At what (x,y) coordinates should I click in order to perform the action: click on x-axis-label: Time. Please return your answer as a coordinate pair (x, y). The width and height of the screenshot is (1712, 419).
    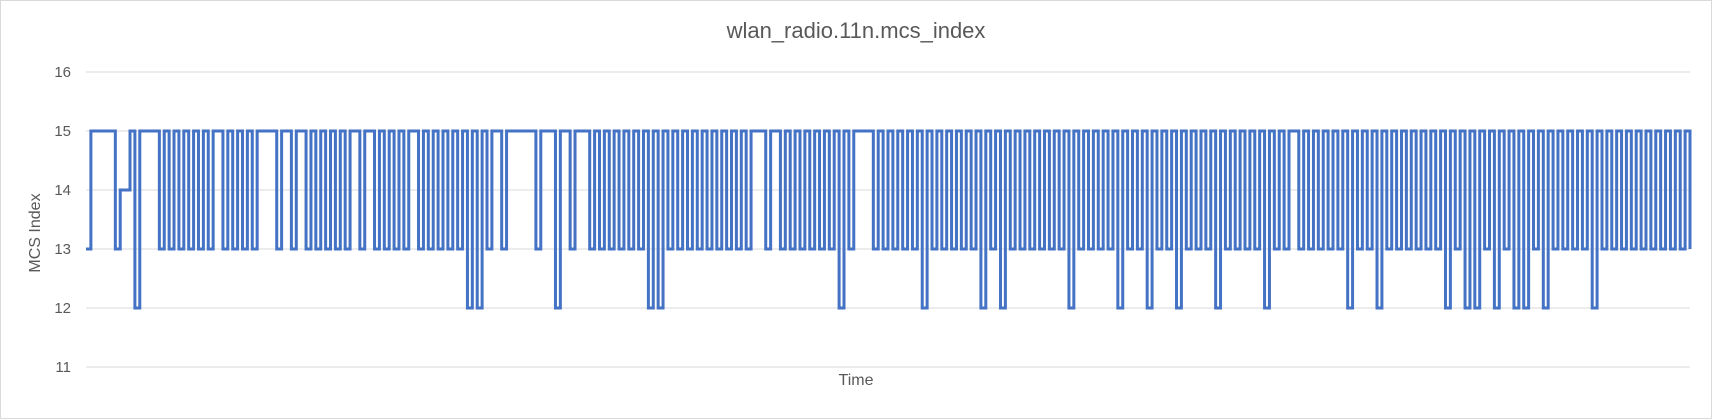
    Looking at the image, I should click on (856, 380).